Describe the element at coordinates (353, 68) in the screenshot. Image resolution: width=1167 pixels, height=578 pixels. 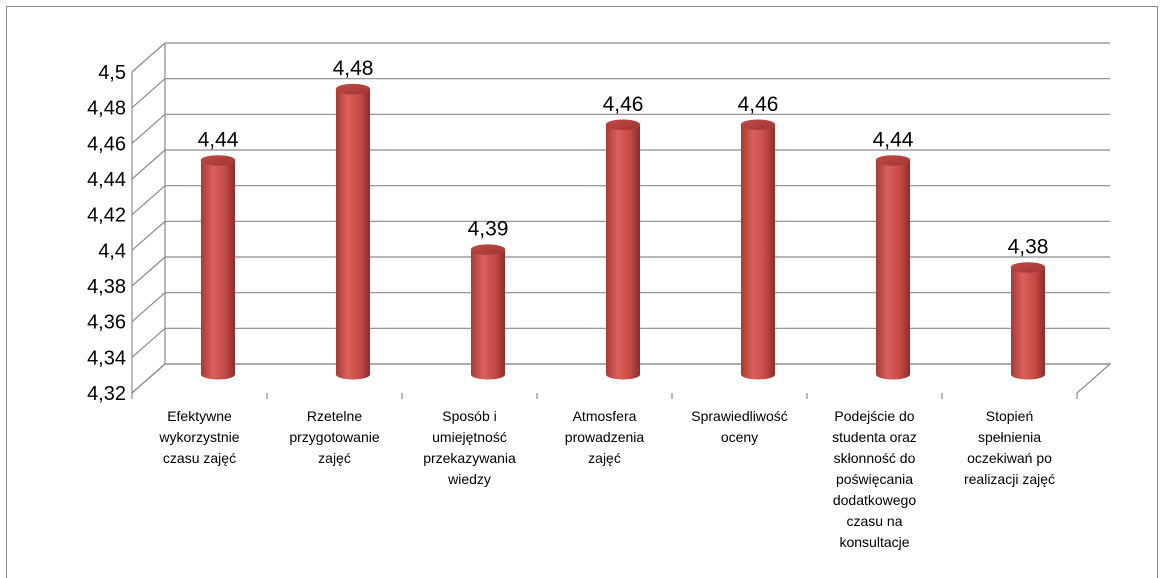
I see `data-label: 4,48` at that location.